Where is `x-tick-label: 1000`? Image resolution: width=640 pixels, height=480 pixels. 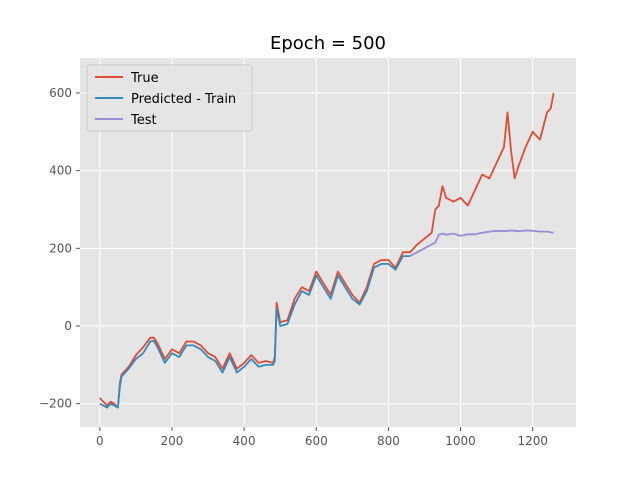 x-tick-label: 1000 is located at coordinates (460, 441).